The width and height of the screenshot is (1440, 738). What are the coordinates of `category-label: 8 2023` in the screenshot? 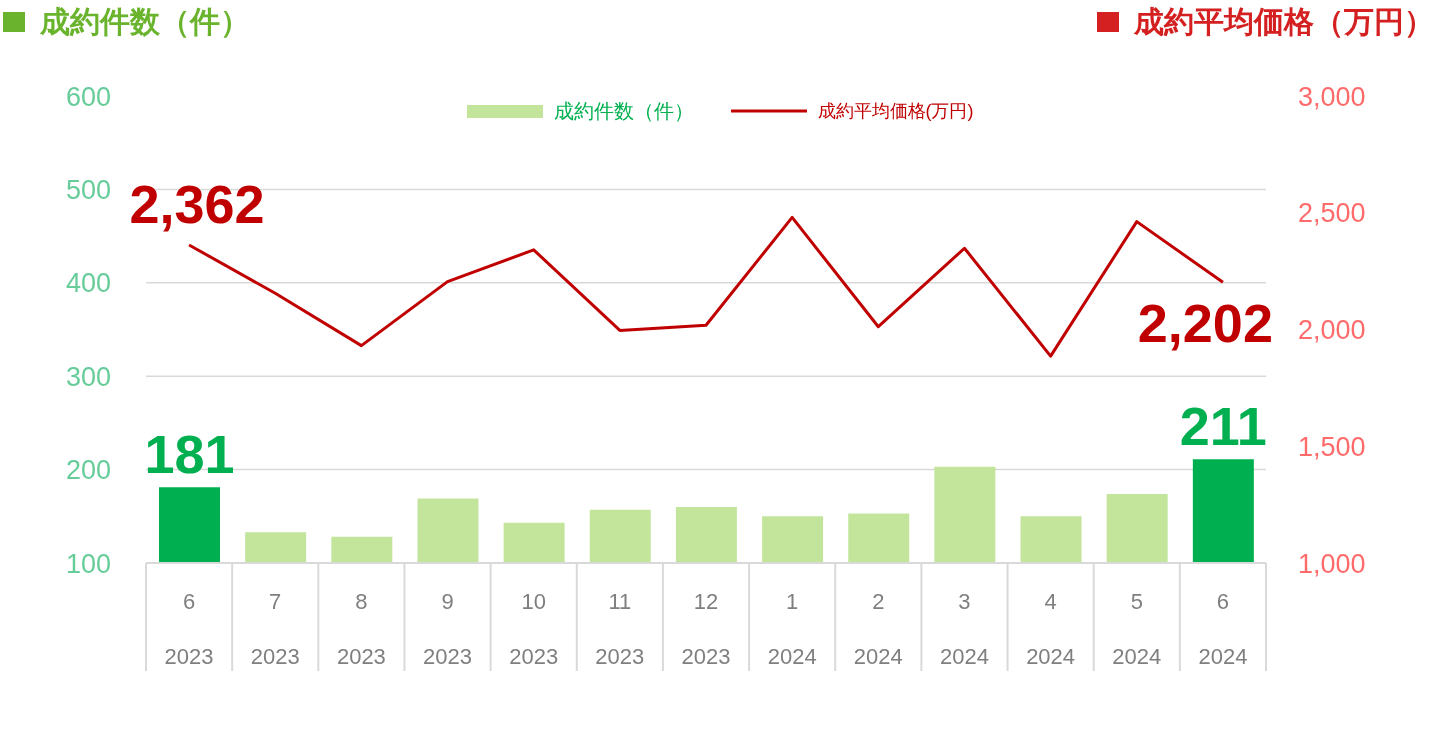 It's located at (361, 629).